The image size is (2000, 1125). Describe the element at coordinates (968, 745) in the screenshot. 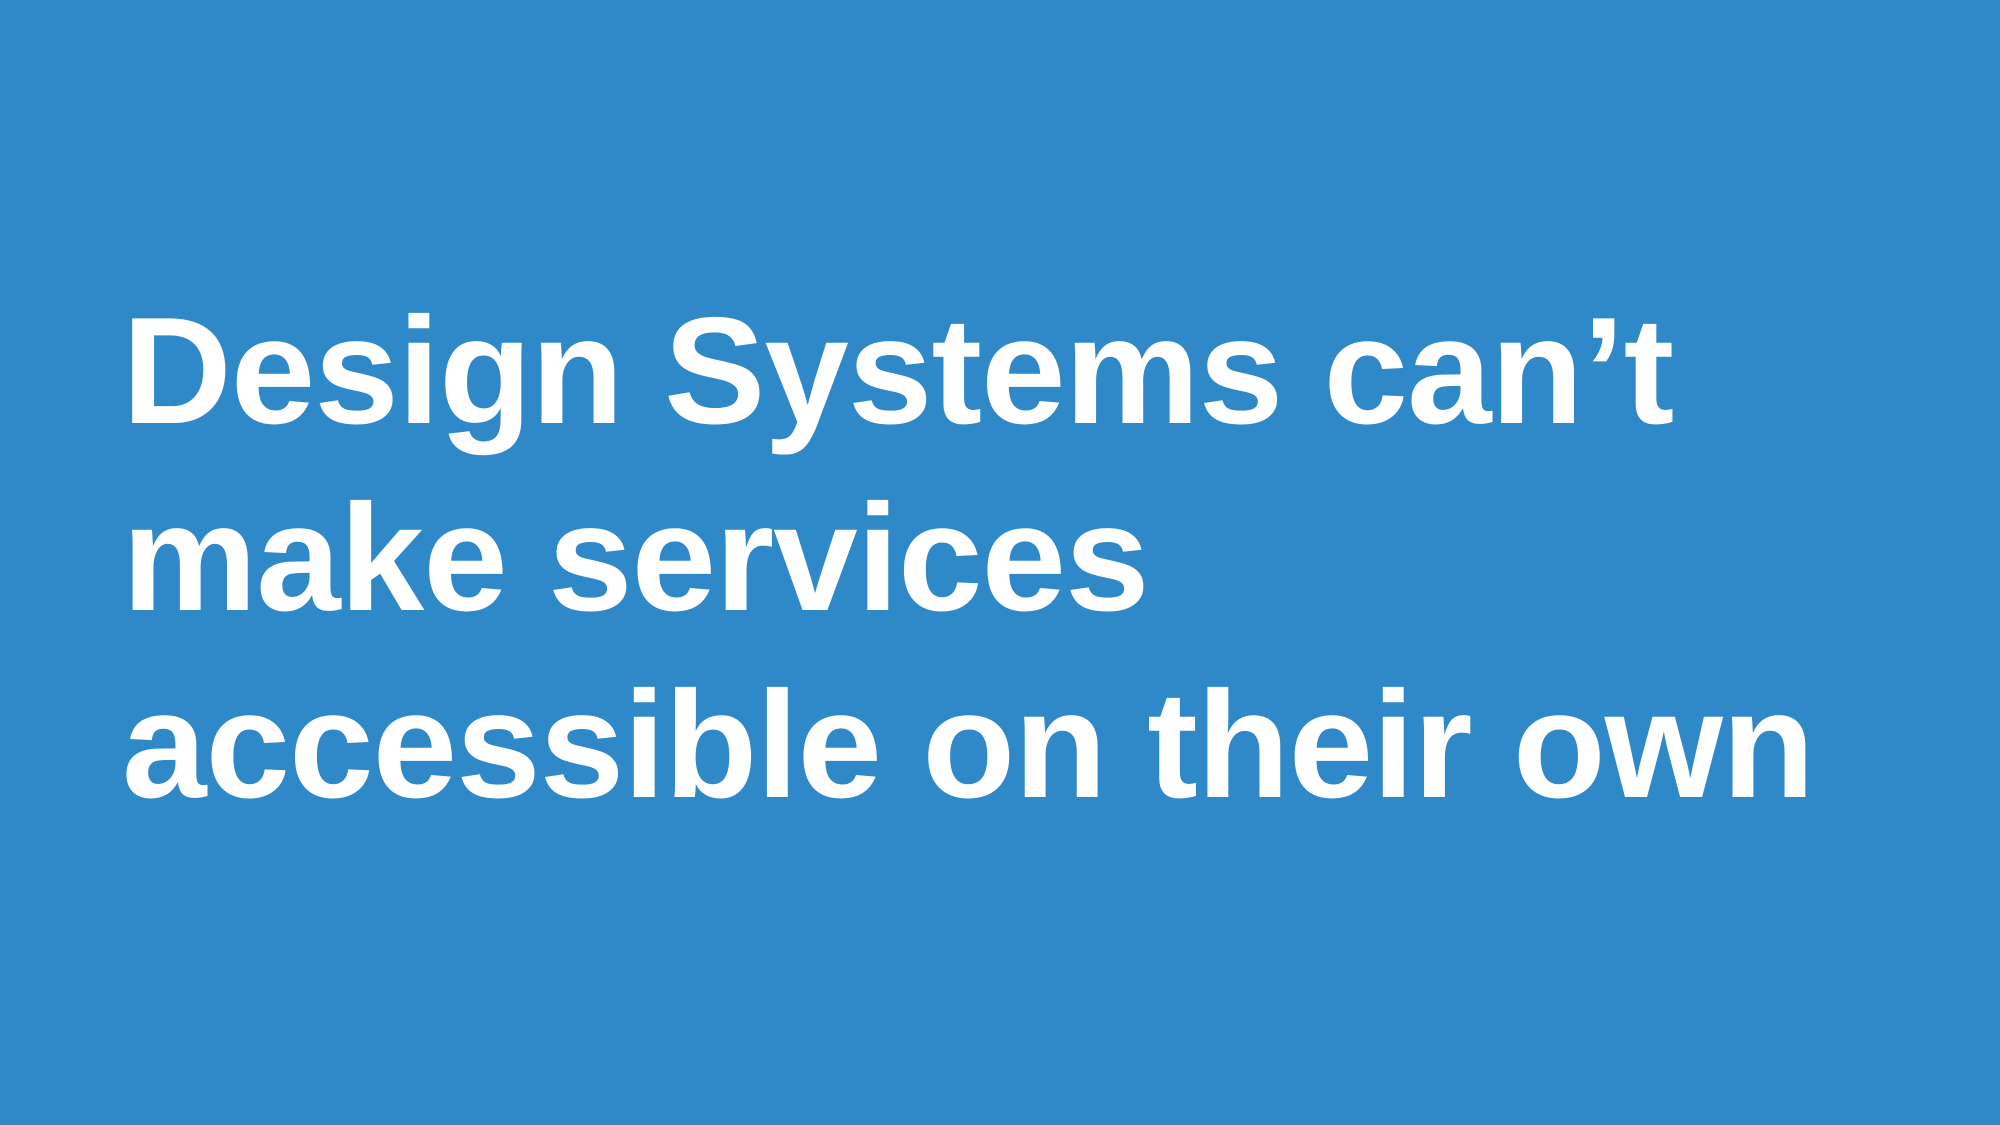

I see `headline-line-3: accessible on their own` at that location.